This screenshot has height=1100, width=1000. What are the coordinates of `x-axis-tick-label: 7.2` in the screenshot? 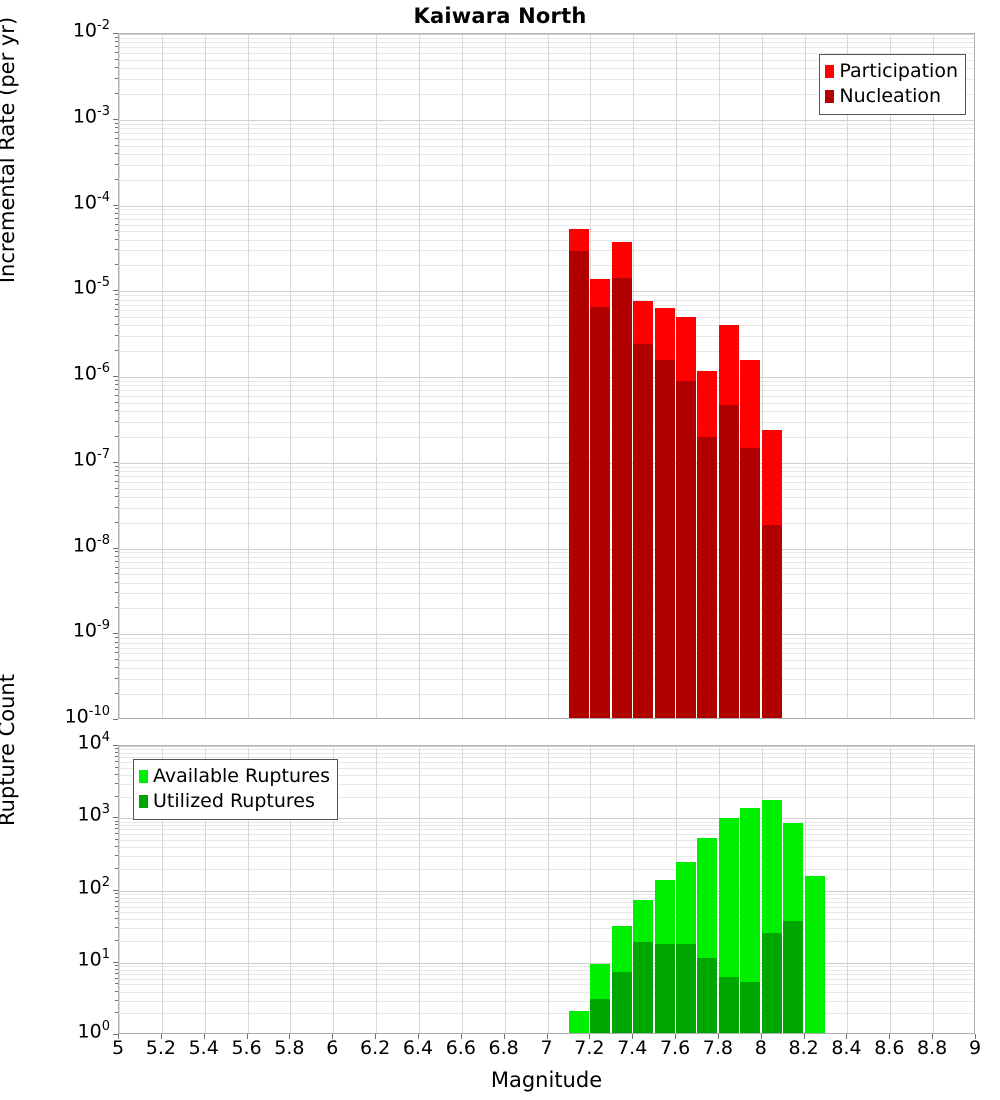 It's located at (589, 1048).